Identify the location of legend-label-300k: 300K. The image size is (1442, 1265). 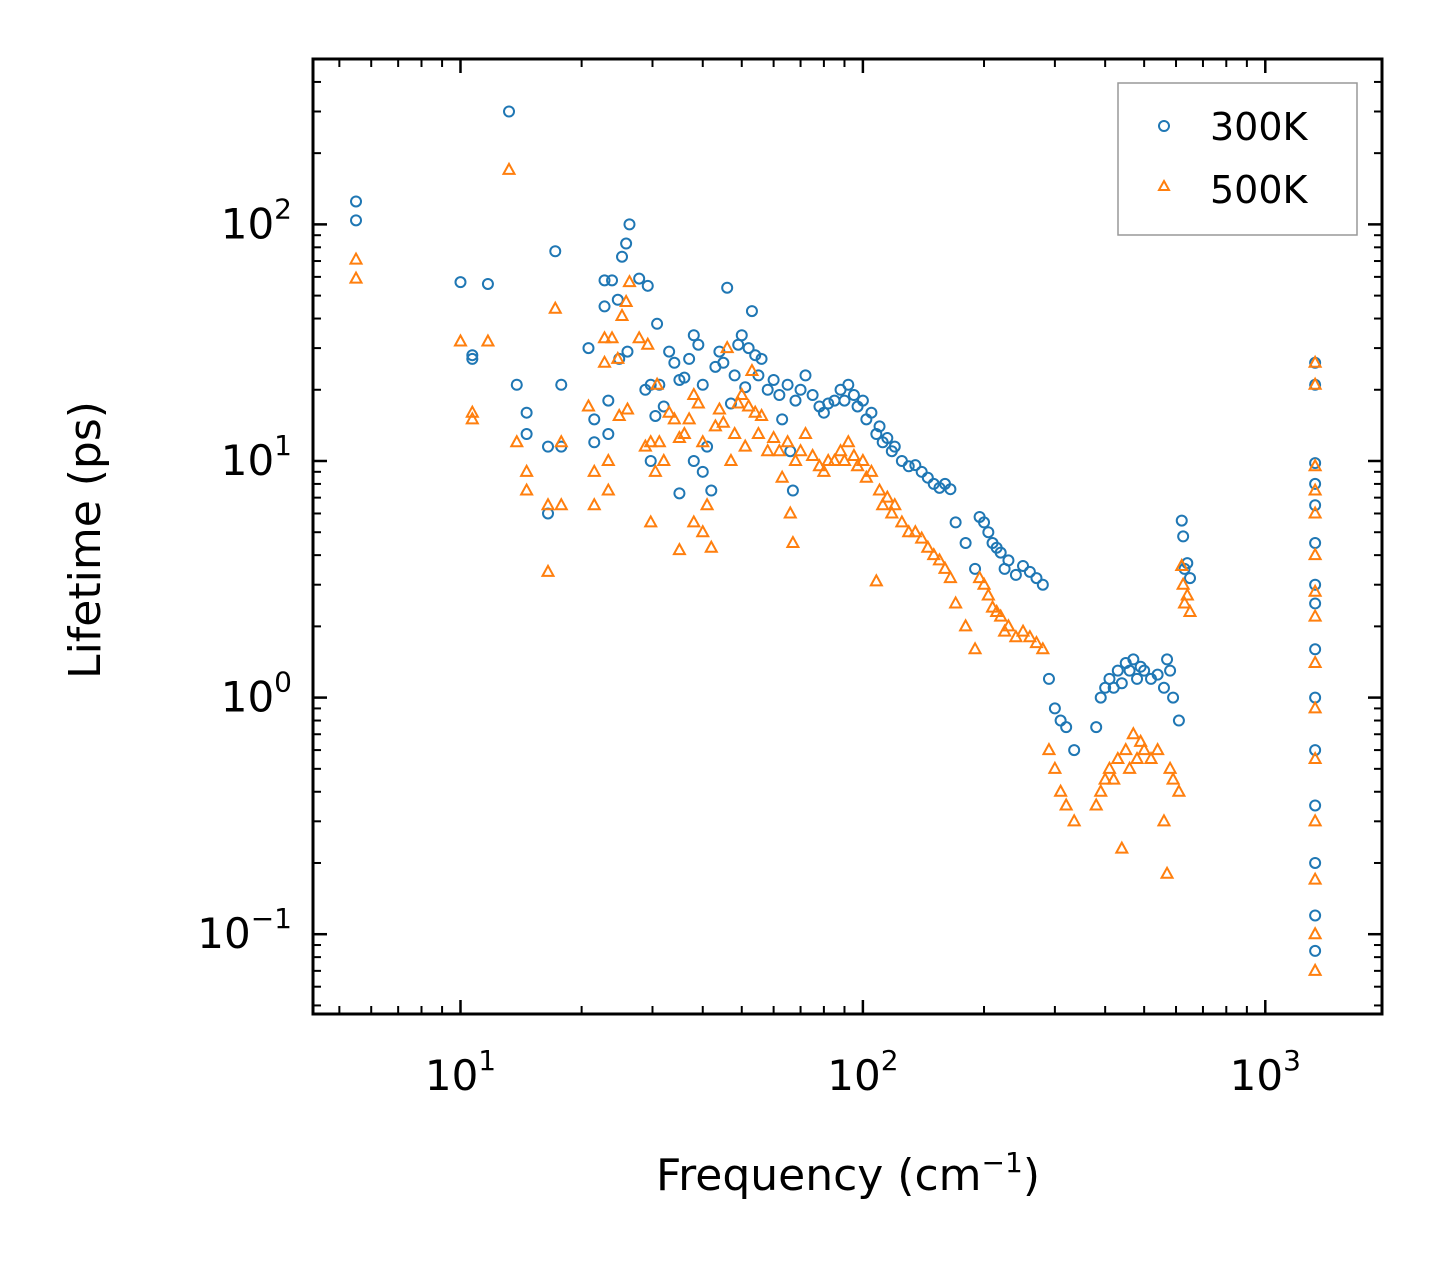
(1259, 127).